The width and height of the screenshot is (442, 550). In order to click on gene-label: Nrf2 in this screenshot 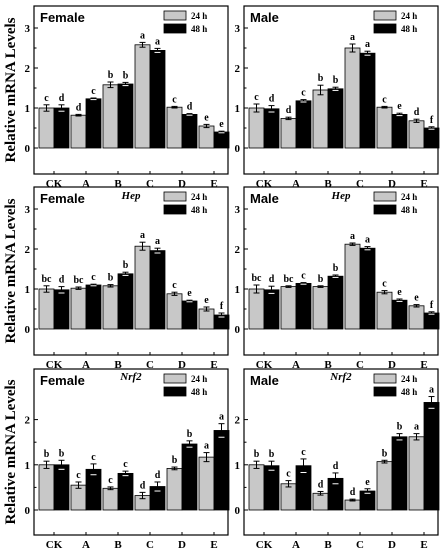, I will do `click(130, 377)`.